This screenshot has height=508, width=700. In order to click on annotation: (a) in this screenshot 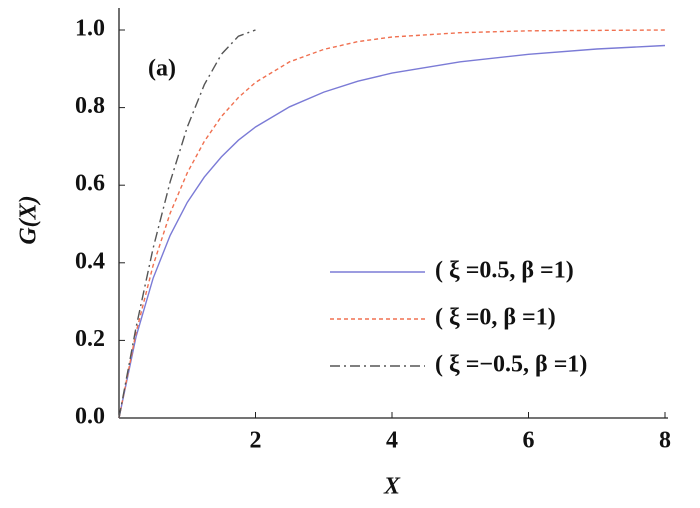, I will do `click(162, 69)`.